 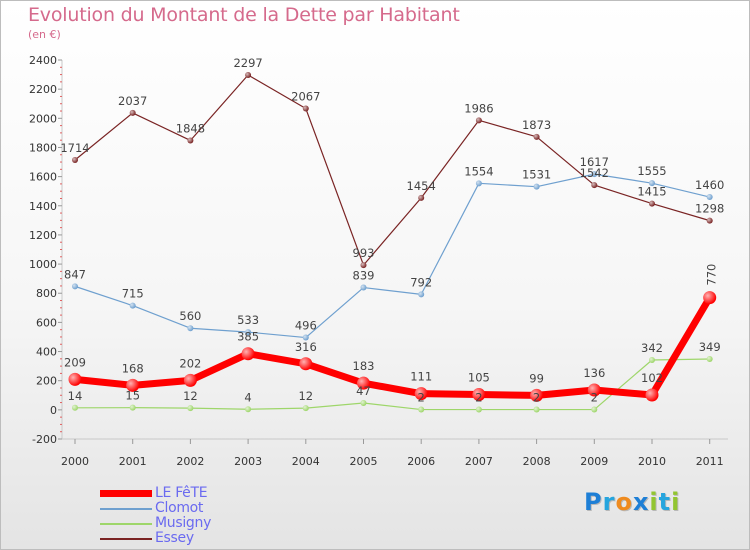 I want to click on x-tick-label: 2001, so click(x=133, y=461).